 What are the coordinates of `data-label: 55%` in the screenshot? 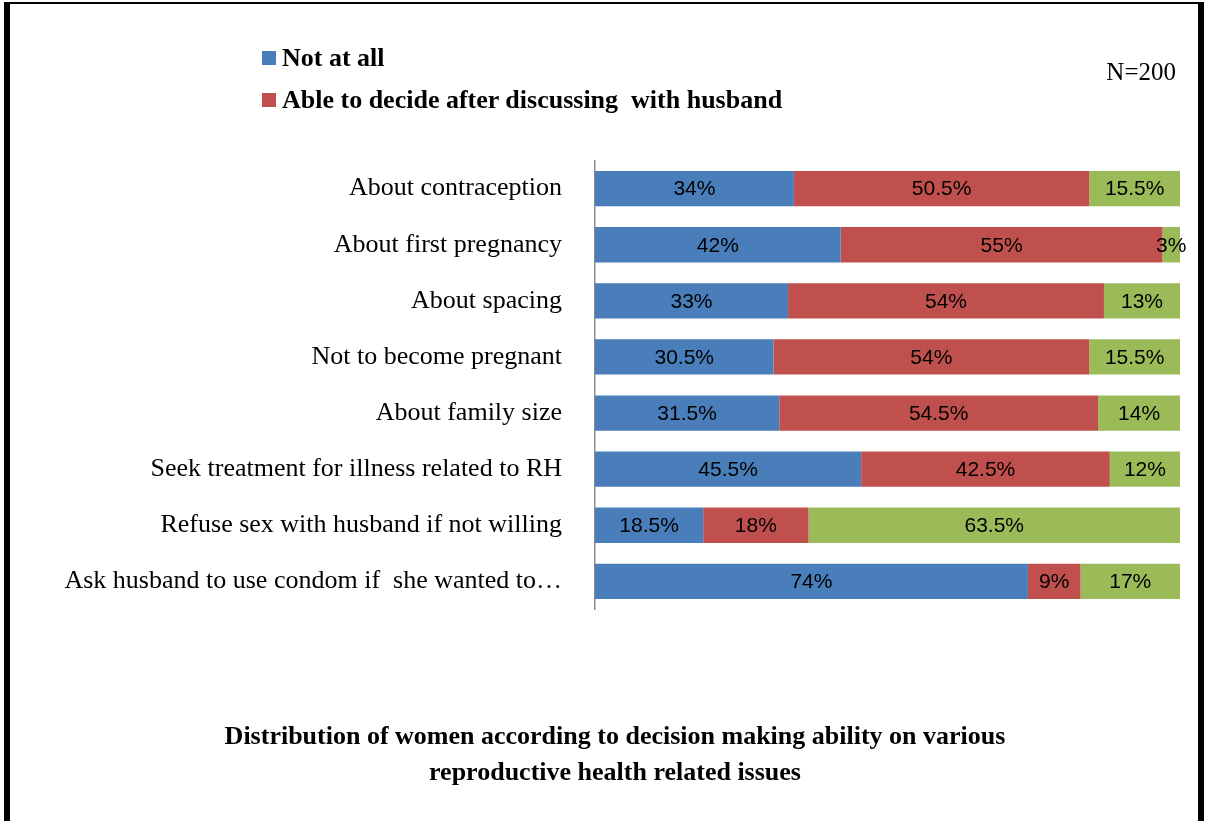 It's located at (1001, 244).